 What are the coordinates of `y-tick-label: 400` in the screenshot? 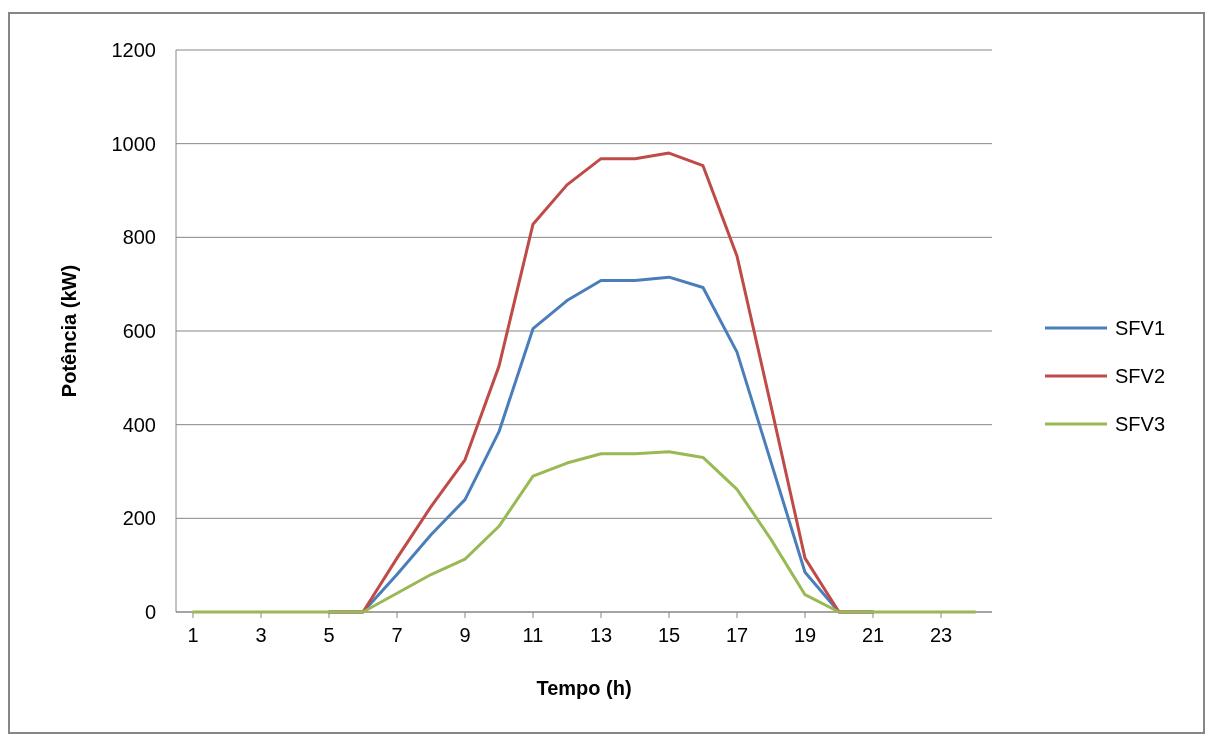 It's located at (139, 424).